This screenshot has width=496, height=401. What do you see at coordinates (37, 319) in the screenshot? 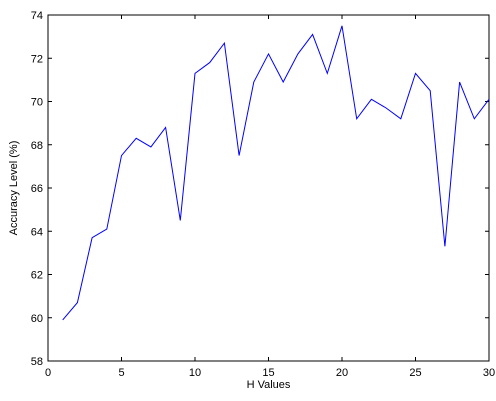
I see `y-tick-label: 60` at bounding box center [37, 319].